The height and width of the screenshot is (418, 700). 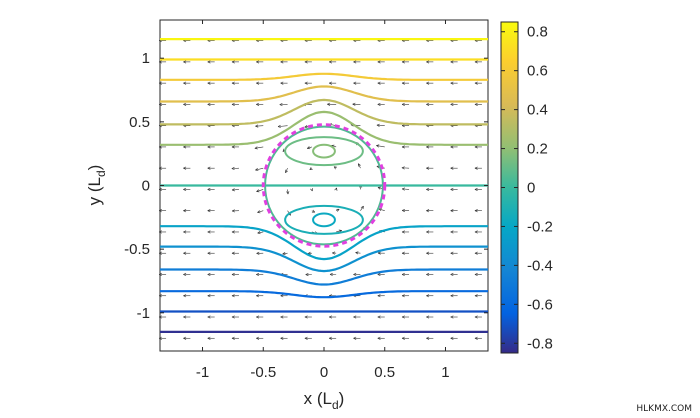 I want to click on y-tick-label: -1, so click(x=143, y=313).